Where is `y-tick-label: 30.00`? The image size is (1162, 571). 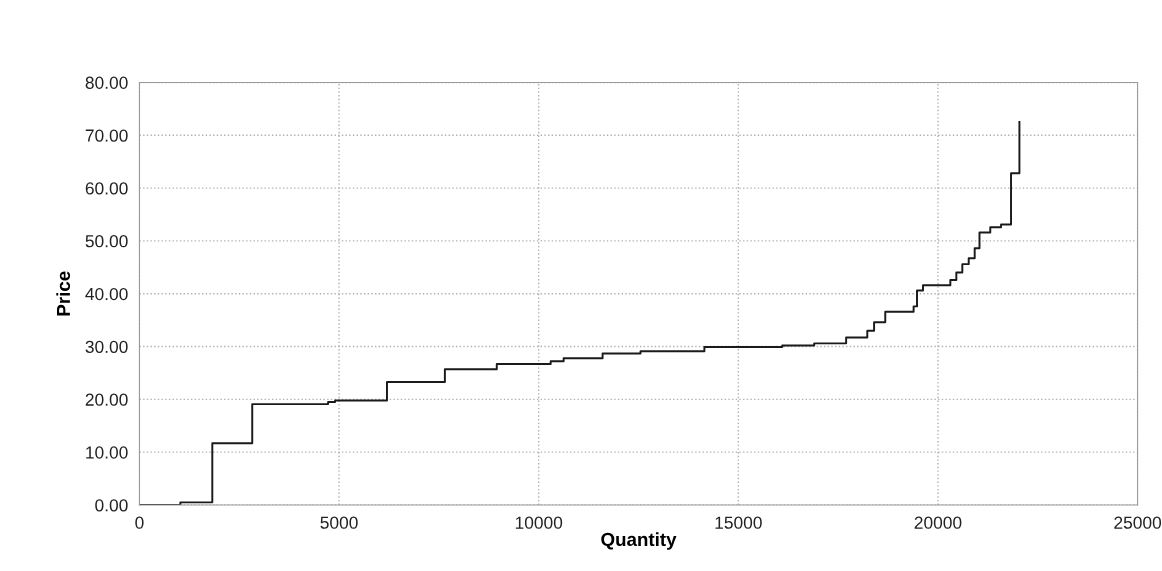
y-tick-label: 30.00 is located at coordinates (106, 346).